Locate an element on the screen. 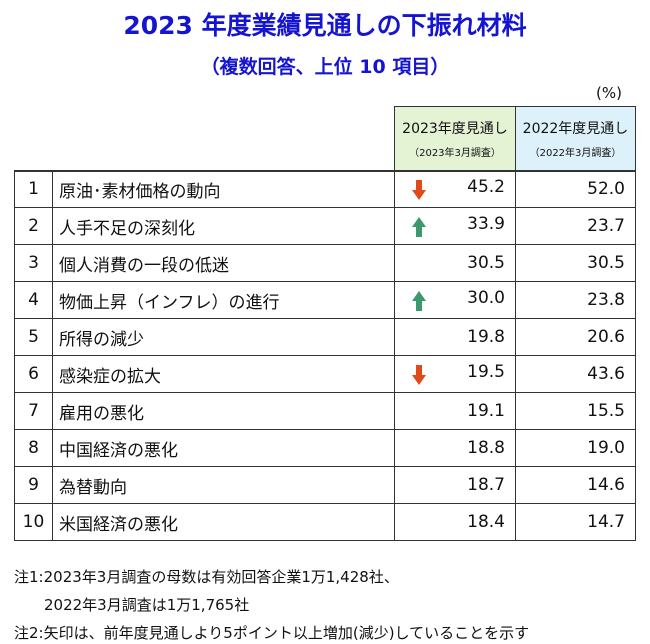 This screenshot has height=644, width=650. value-2022: 23.7 is located at coordinates (575, 226).